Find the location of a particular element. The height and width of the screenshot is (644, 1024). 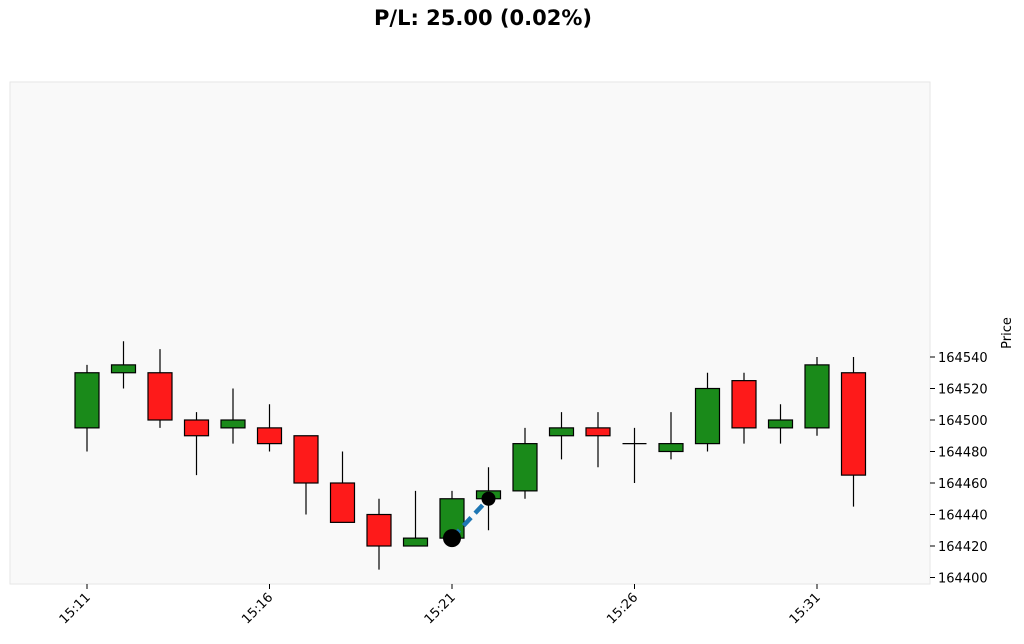

x-axis: 15:11 15:16 15:21 15:26 15:31 is located at coordinates (440, 605).